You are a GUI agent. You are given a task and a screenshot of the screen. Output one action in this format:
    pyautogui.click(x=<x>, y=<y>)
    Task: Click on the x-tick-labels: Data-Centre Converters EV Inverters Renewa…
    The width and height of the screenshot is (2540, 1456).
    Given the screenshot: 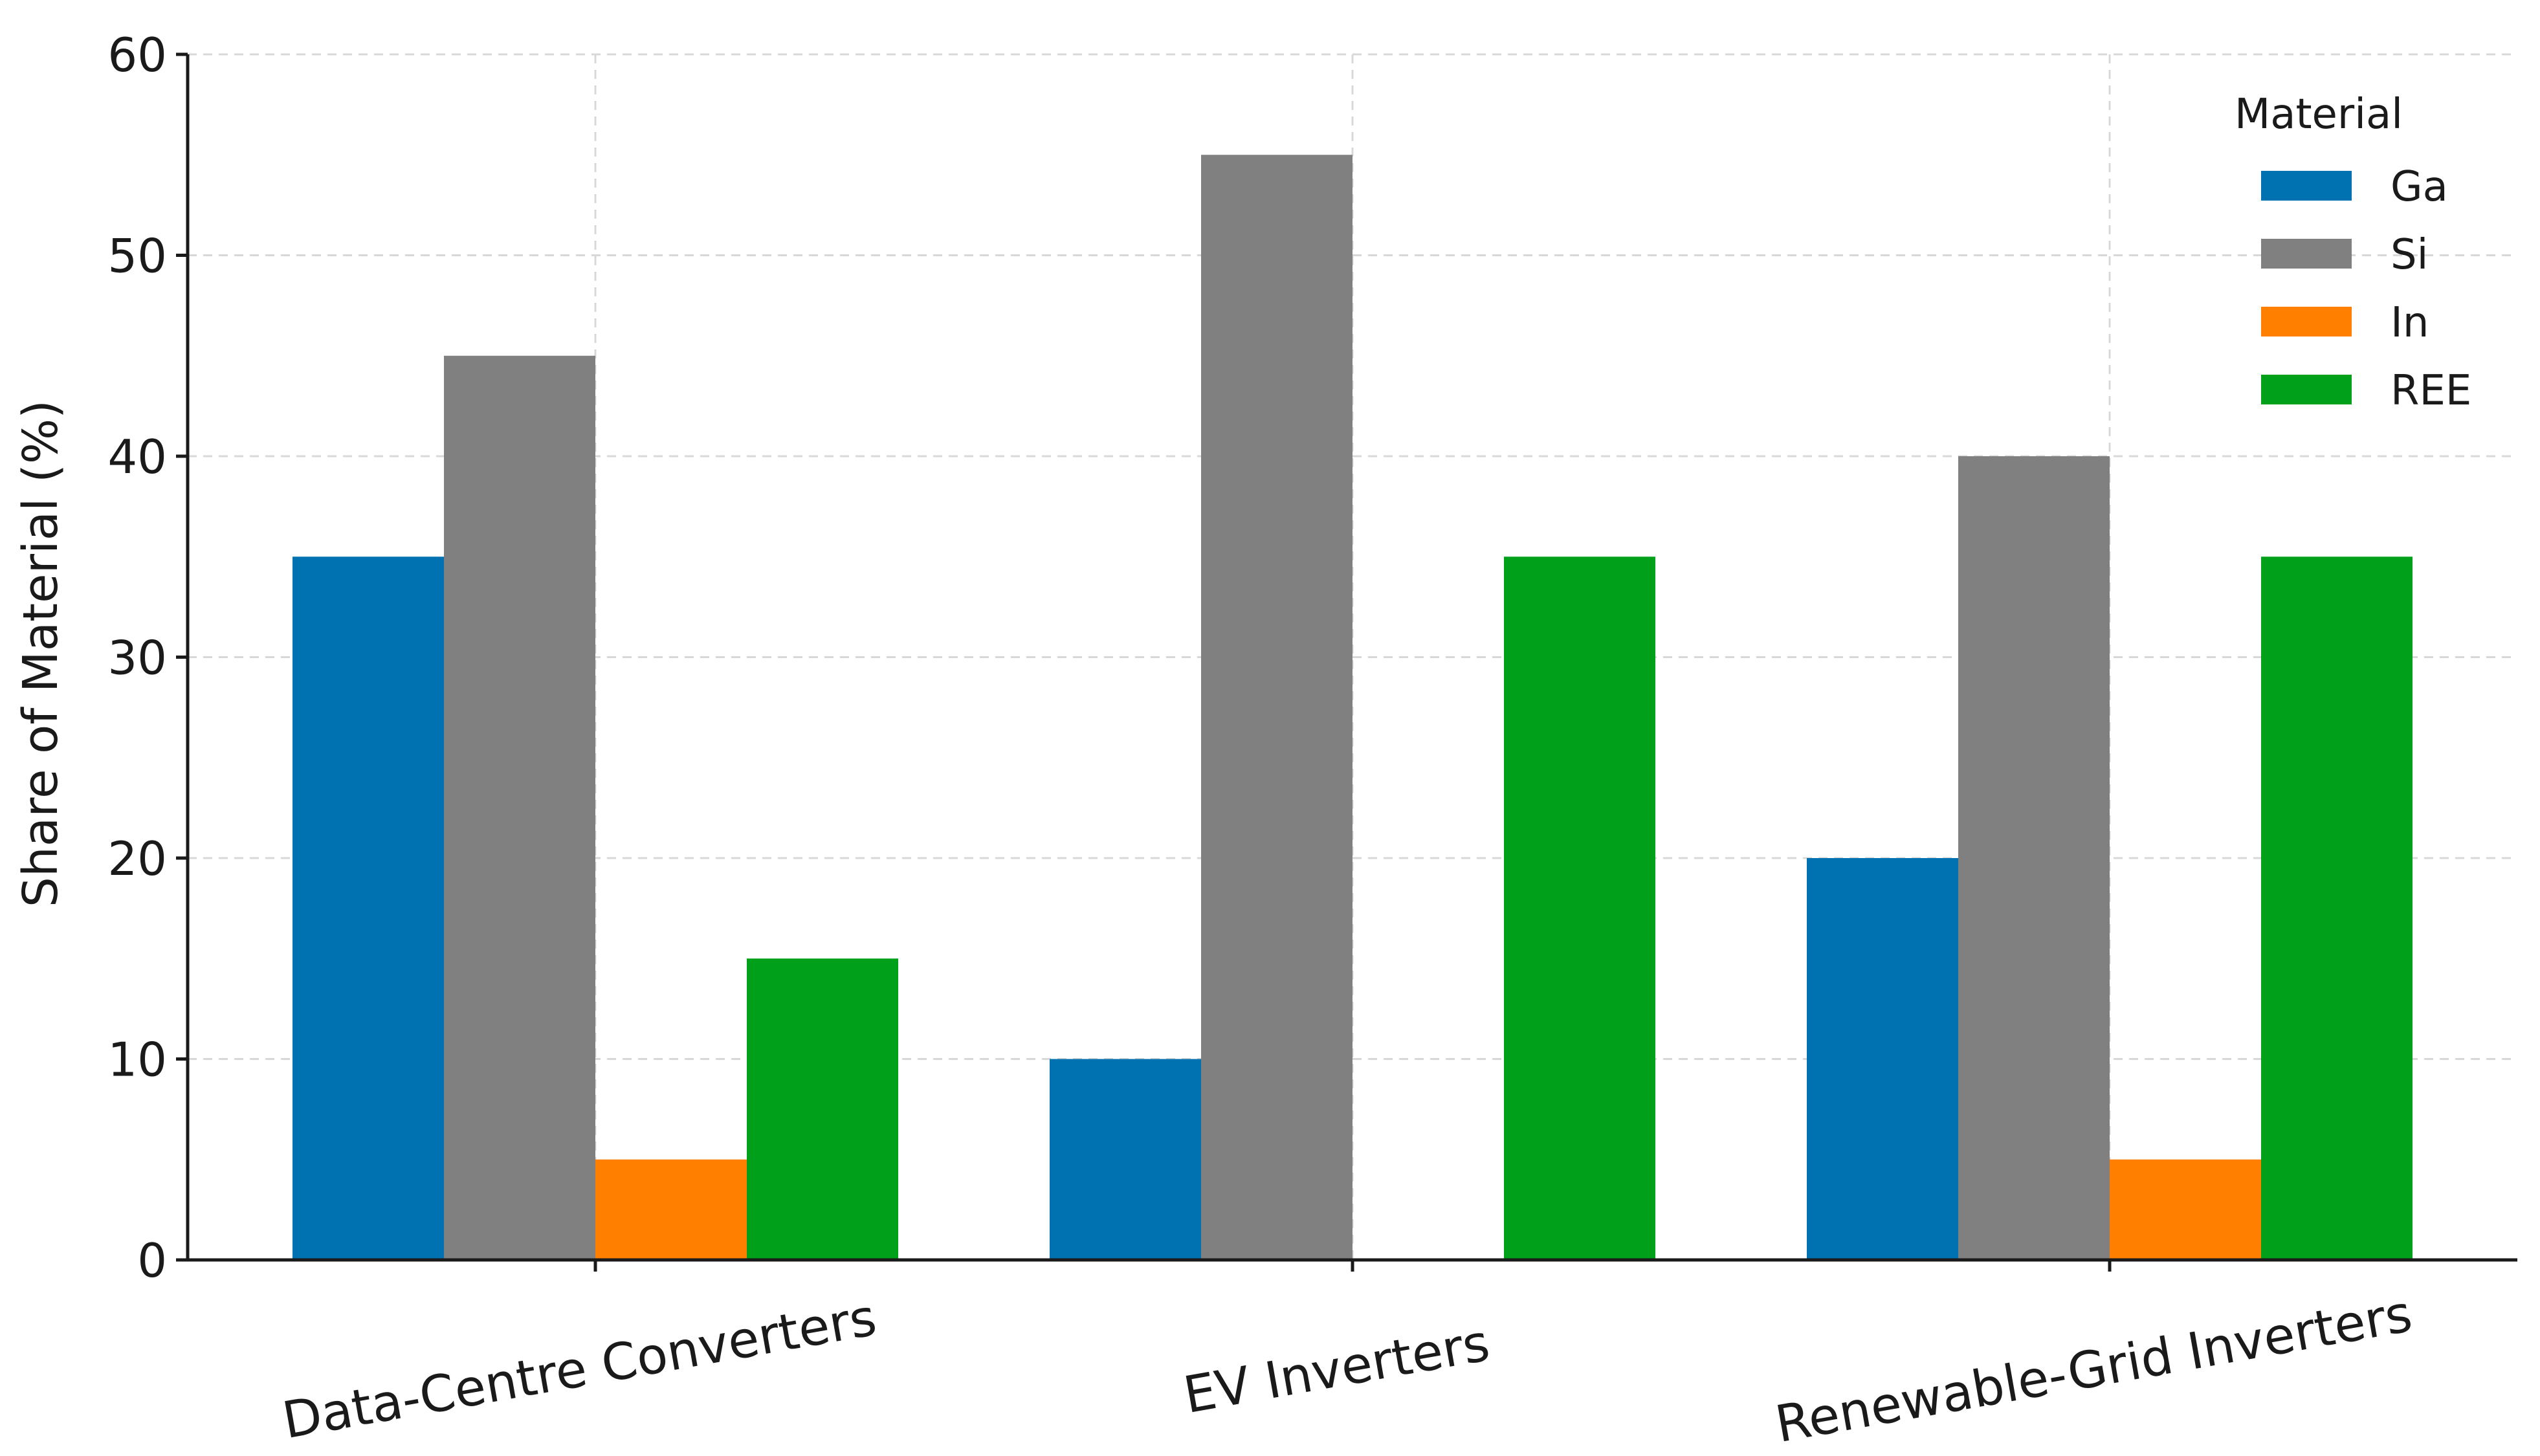 What is the action you would take?
    pyautogui.click(x=1347, y=1370)
    